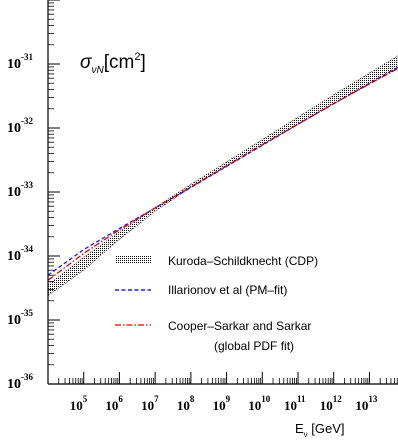 This screenshot has width=398, height=443. I want to click on y-tick-label: 10-32, so click(20, 126).